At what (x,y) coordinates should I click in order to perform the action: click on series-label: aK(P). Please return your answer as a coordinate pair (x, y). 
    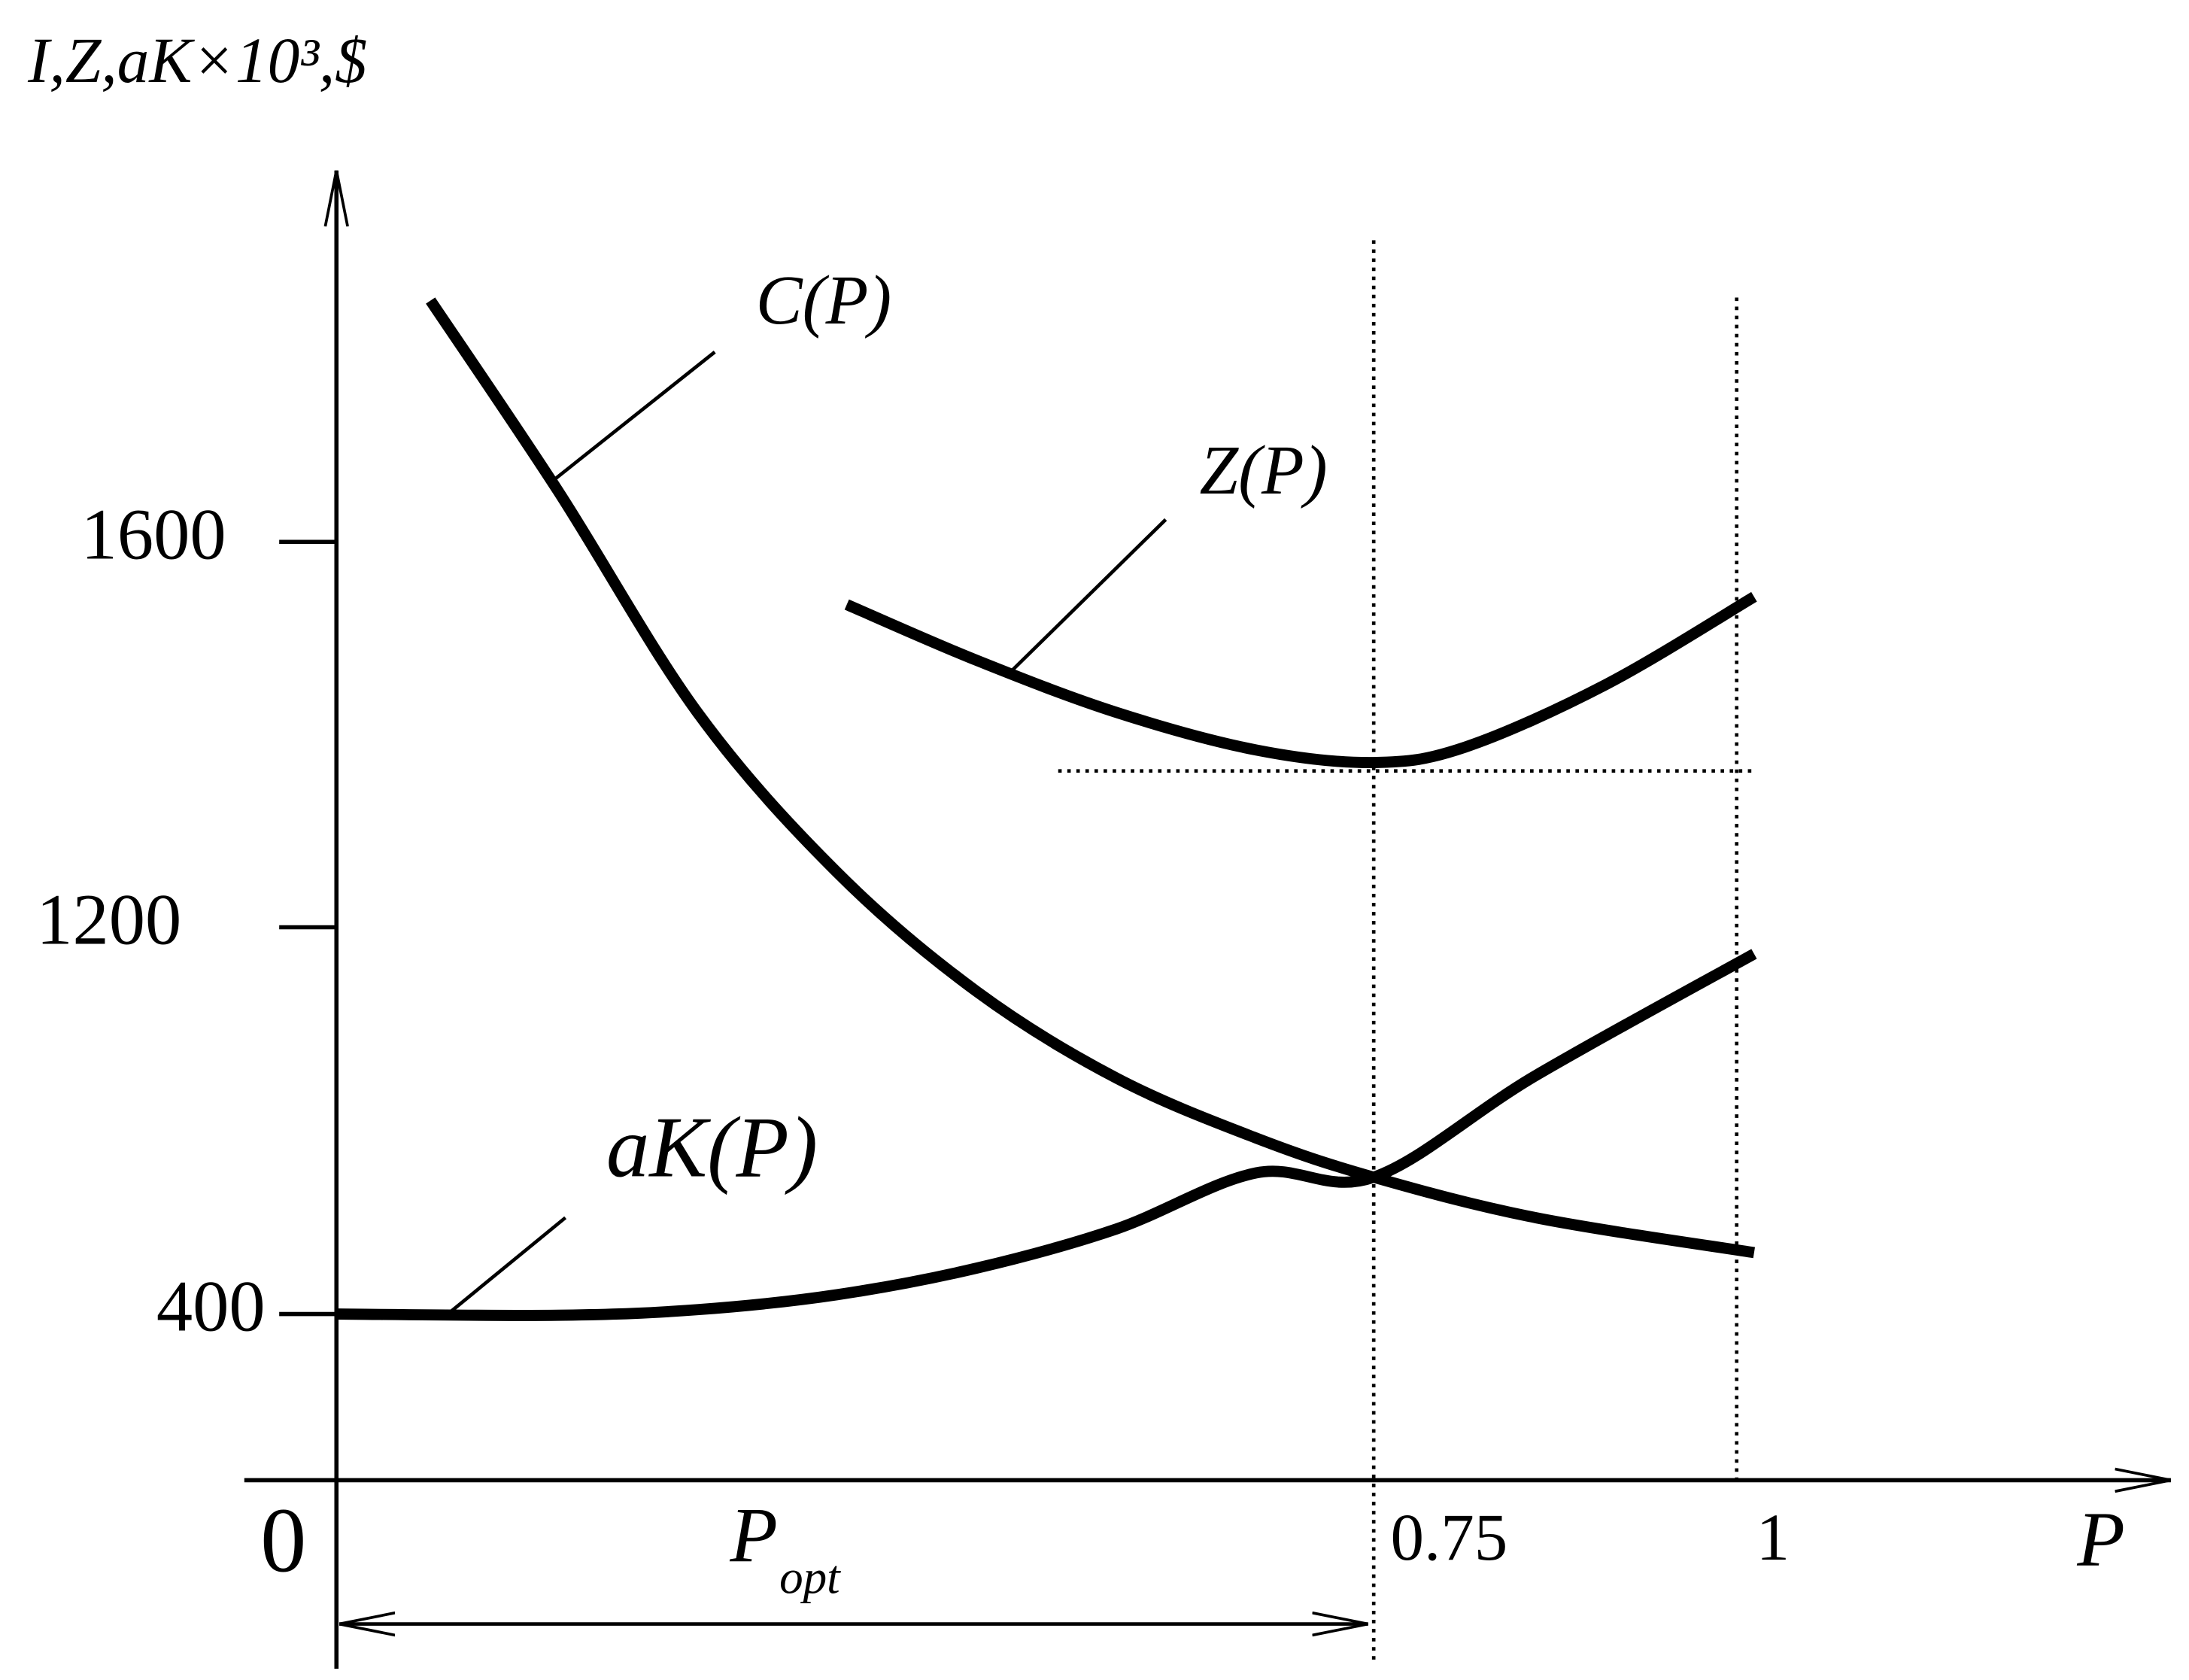
    Looking at the image, I should click on (712, 1146).